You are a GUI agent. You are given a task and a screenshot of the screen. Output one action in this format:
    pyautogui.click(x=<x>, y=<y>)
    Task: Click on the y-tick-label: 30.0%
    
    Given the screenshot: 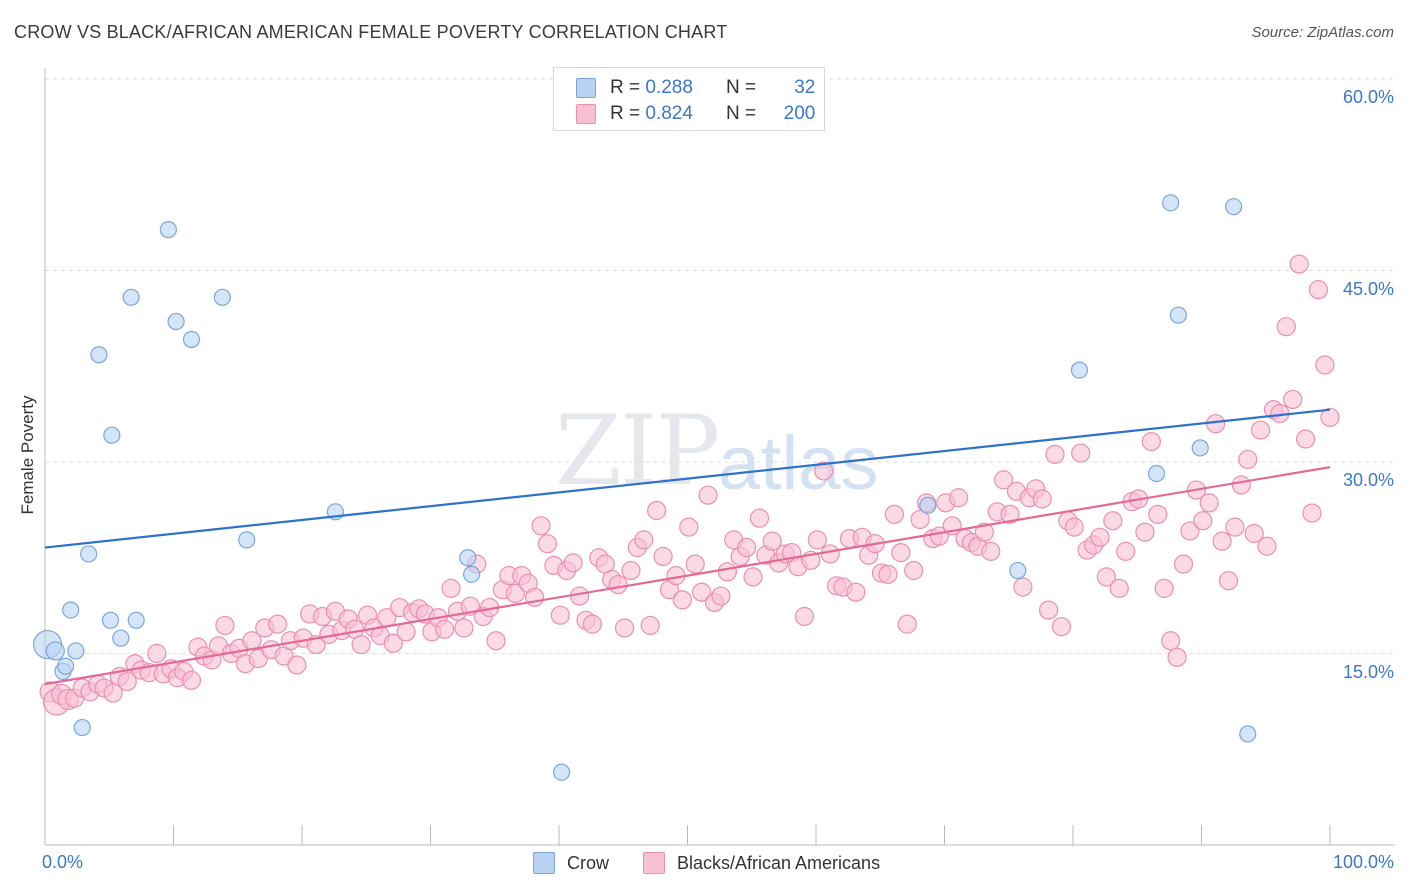 What is the action you would take?
    pyautogui.click(x=1368, y=480)
    